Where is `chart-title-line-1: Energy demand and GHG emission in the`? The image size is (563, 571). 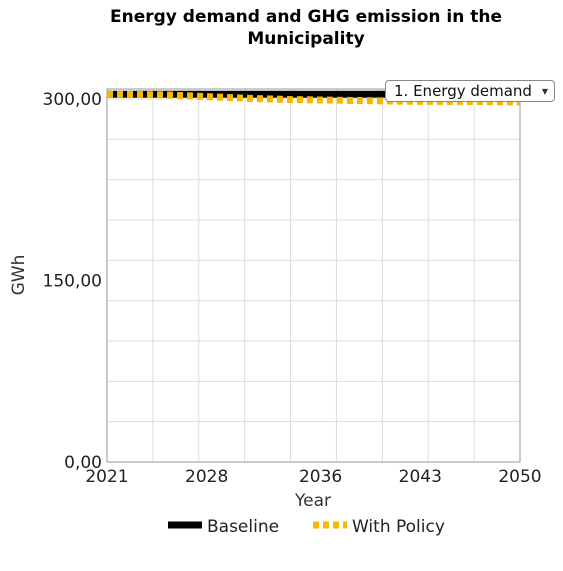
chart-title-line-1: Energy demand and GHG emission in the is located at coordinates (306, 17).